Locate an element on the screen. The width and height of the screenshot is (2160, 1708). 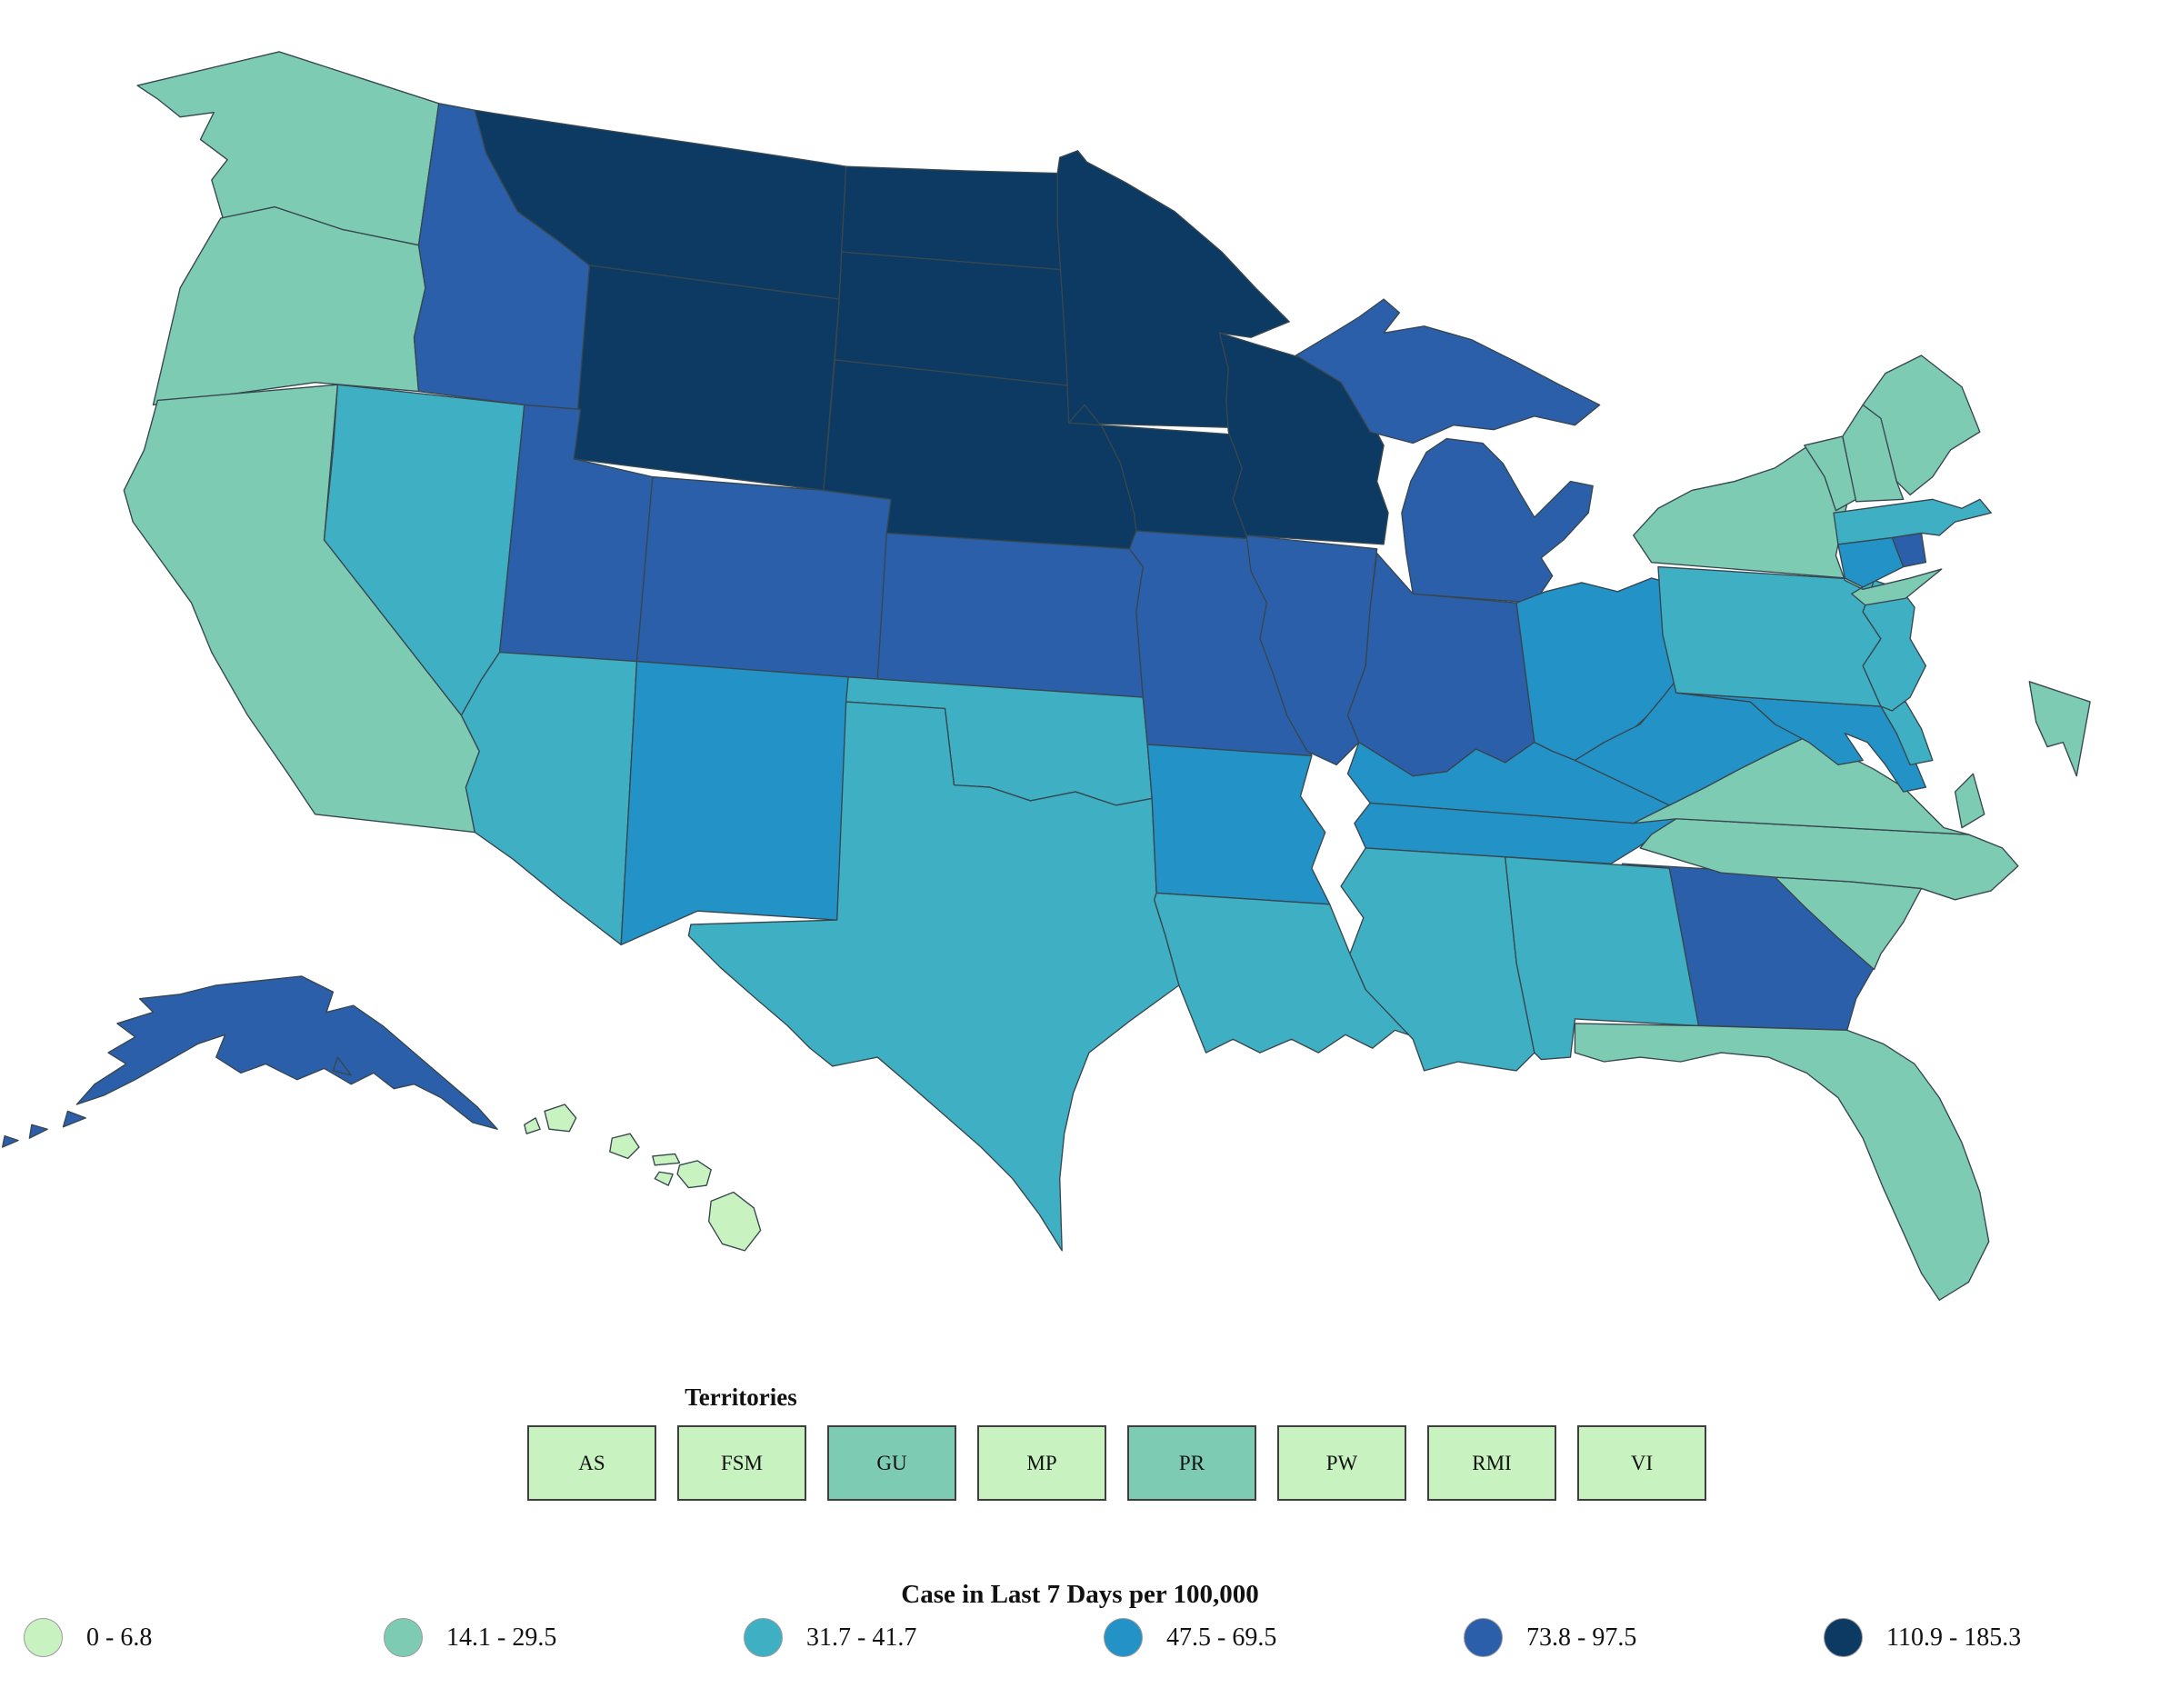
territory-box-gu: GU is located at coordinates (891, 1463).